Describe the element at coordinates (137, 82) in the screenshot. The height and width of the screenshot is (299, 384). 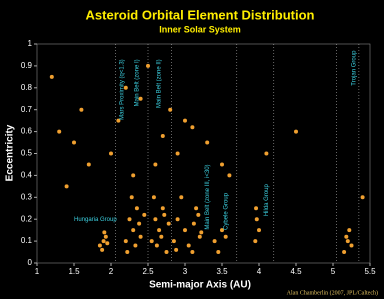
I see `annotation: Main Belt (zone I)` at that location.